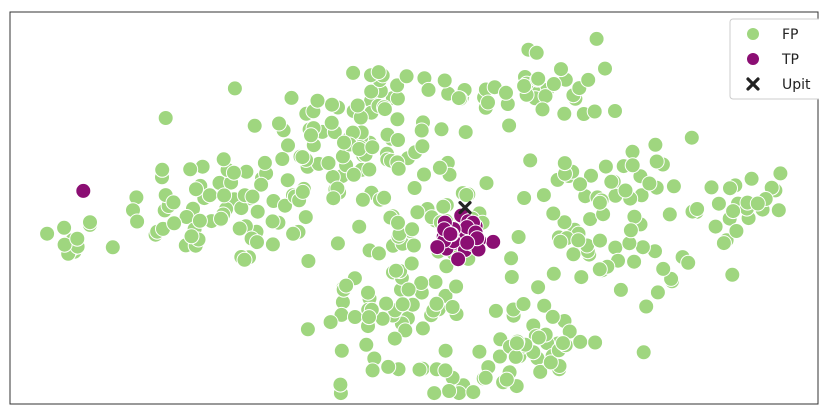 This screenshot has width=819, height=406. I want to click on legend-fp-marker, so click(753, 34).